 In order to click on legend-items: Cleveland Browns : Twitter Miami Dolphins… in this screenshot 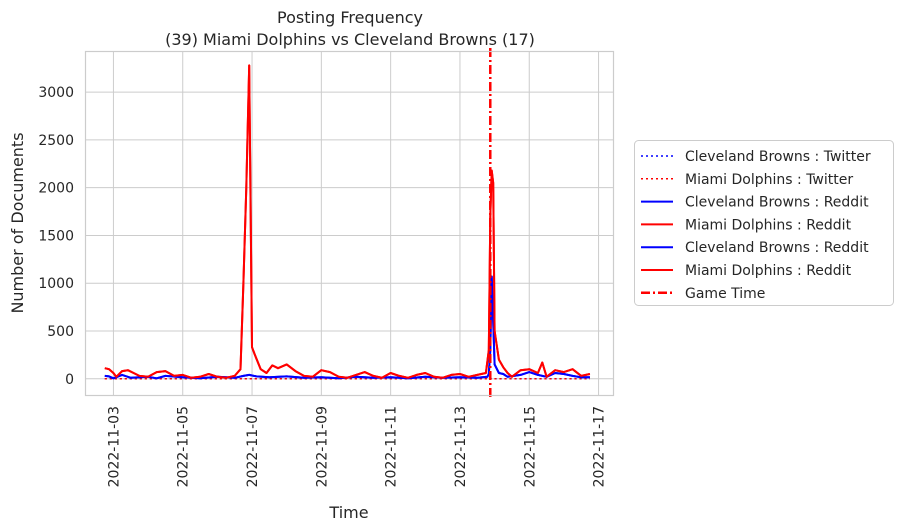, I will do `click(756, 225)`.